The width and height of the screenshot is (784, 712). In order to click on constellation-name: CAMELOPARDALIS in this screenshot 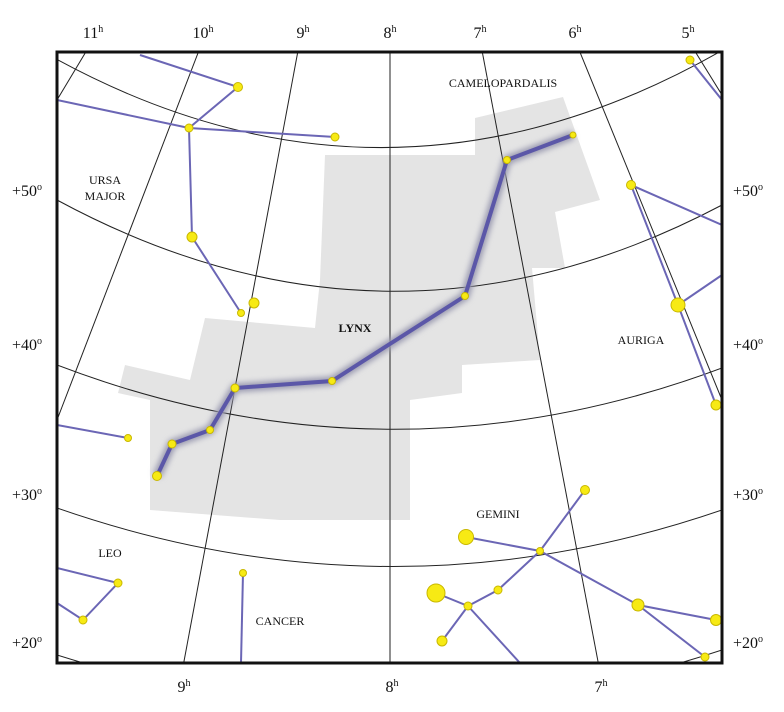, I will do `click(503, 83)`.